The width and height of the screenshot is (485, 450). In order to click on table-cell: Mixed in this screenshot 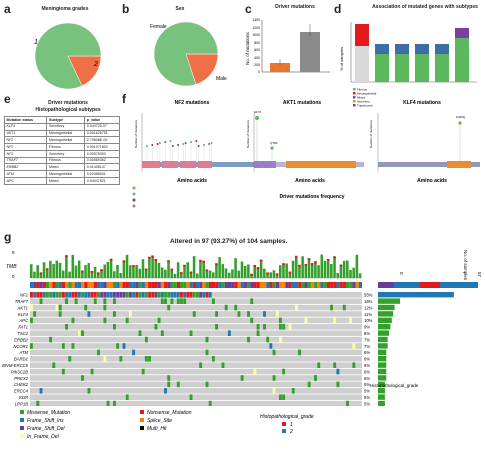, I will do `click(66, 167)`.